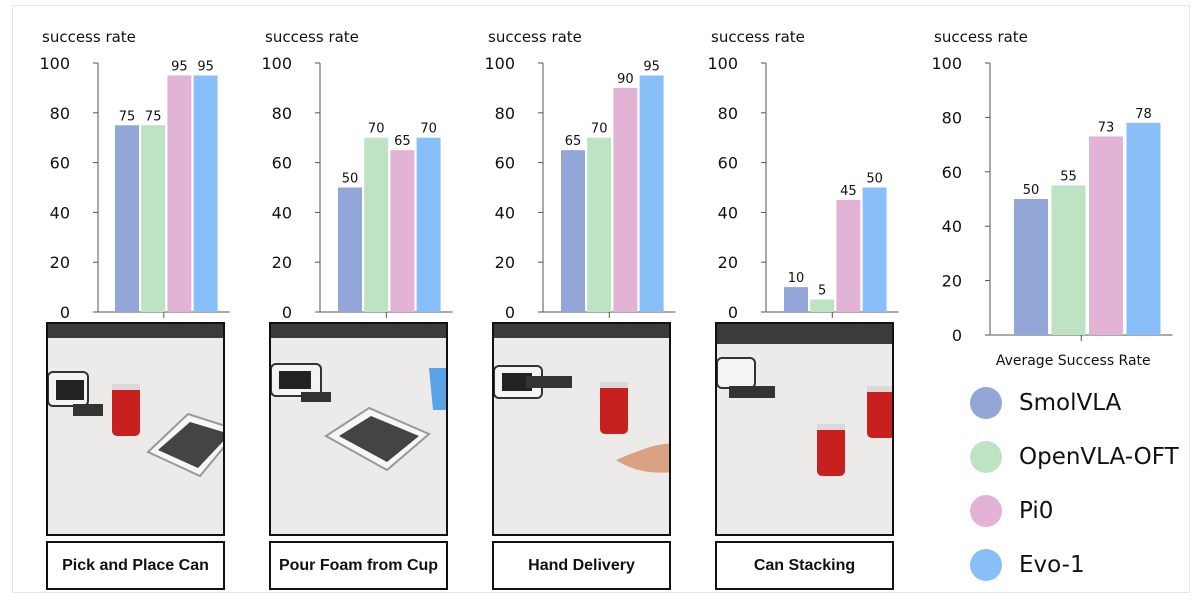  Describe the element at coordinates (986, 403) in the screenshot. I see `legend-swatch-smolvla` at that location.